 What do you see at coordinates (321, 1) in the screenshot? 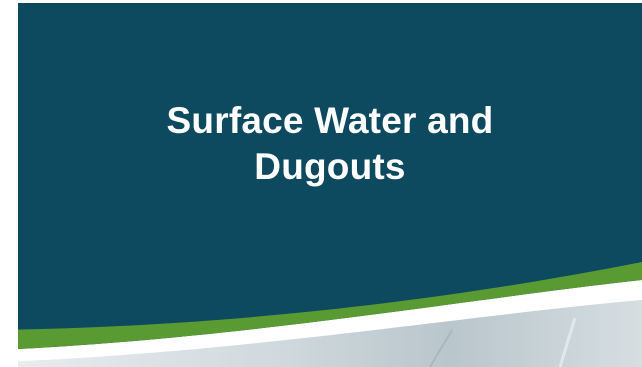
I see `top-margin` at bounding box center [321, 1].